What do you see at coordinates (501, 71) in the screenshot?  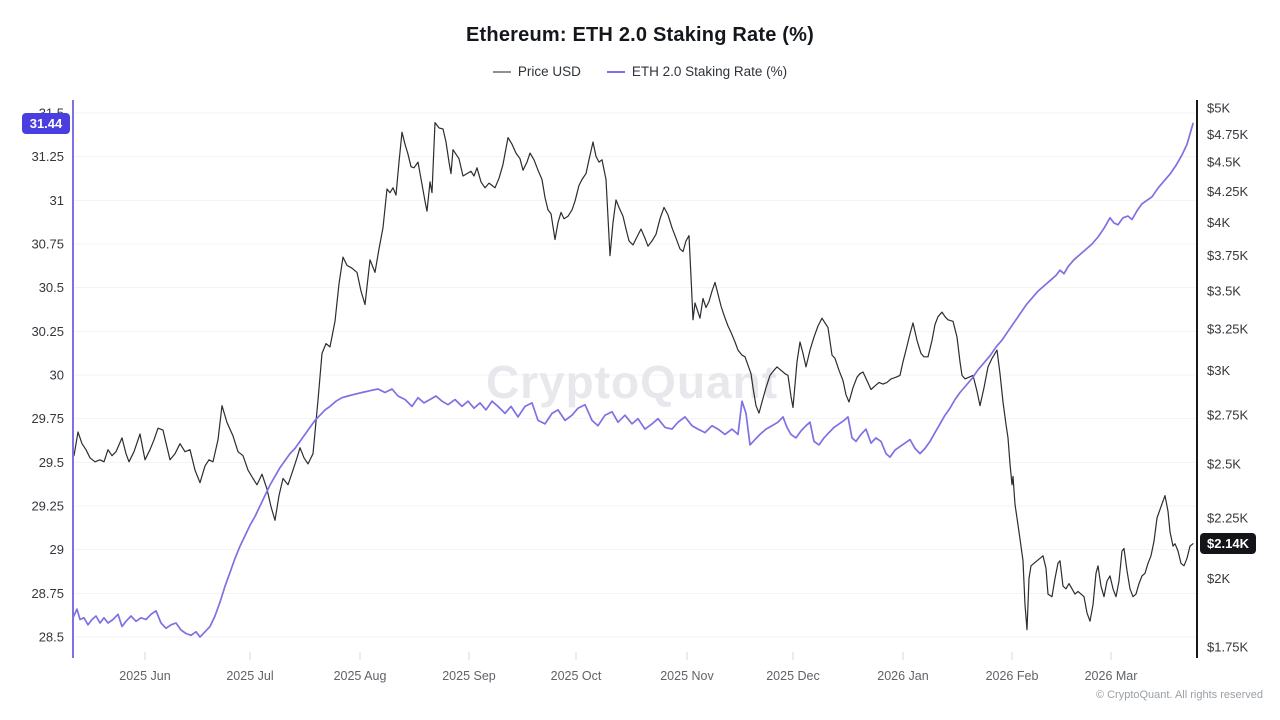 I see `price-usd-dash-icon` at bounding box center [501, 71].